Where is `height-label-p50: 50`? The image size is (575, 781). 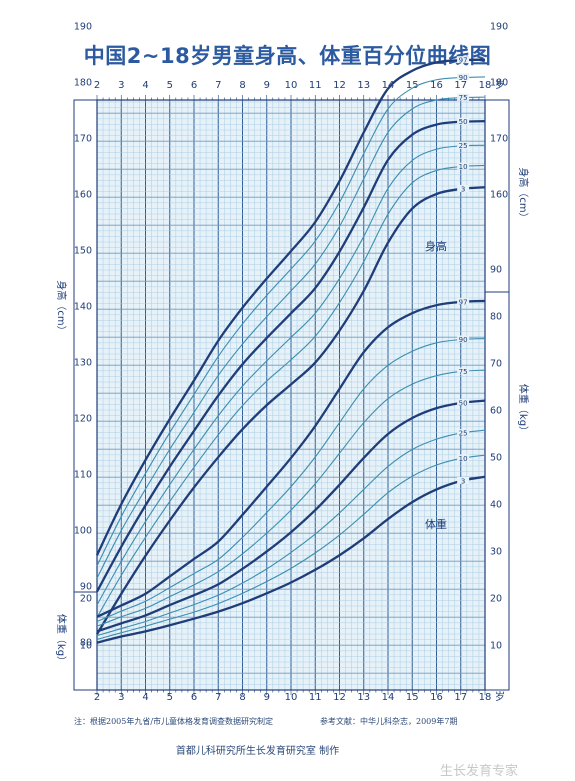 height-label-p50: 50 is located at coordinates (463, 122).